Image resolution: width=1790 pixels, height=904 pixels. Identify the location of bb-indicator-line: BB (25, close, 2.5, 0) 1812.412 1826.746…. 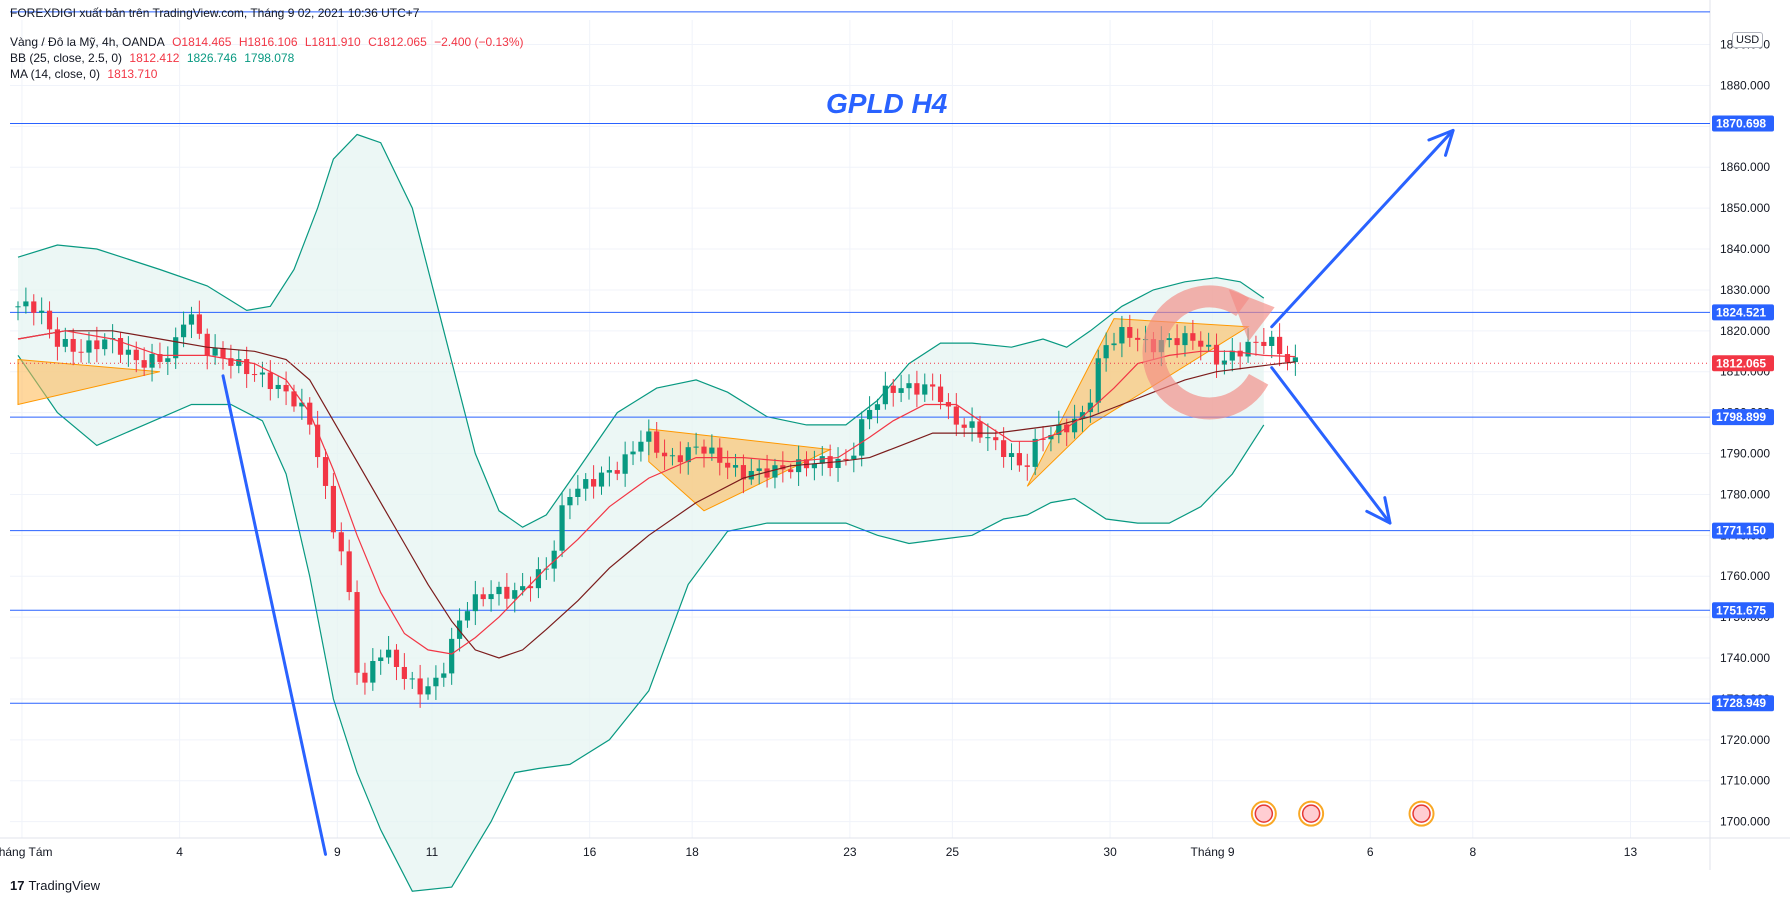
(154, 58).